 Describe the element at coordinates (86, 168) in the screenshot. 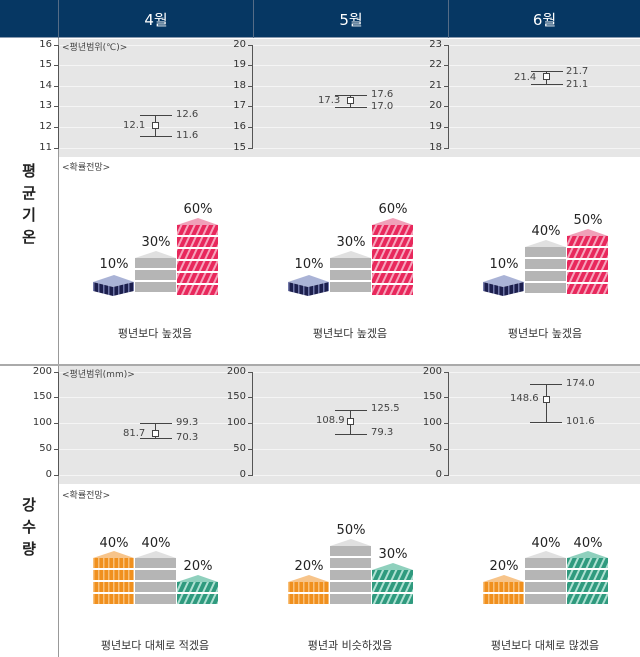

I see `temp-probability-tag: <확률전망>` at that location.